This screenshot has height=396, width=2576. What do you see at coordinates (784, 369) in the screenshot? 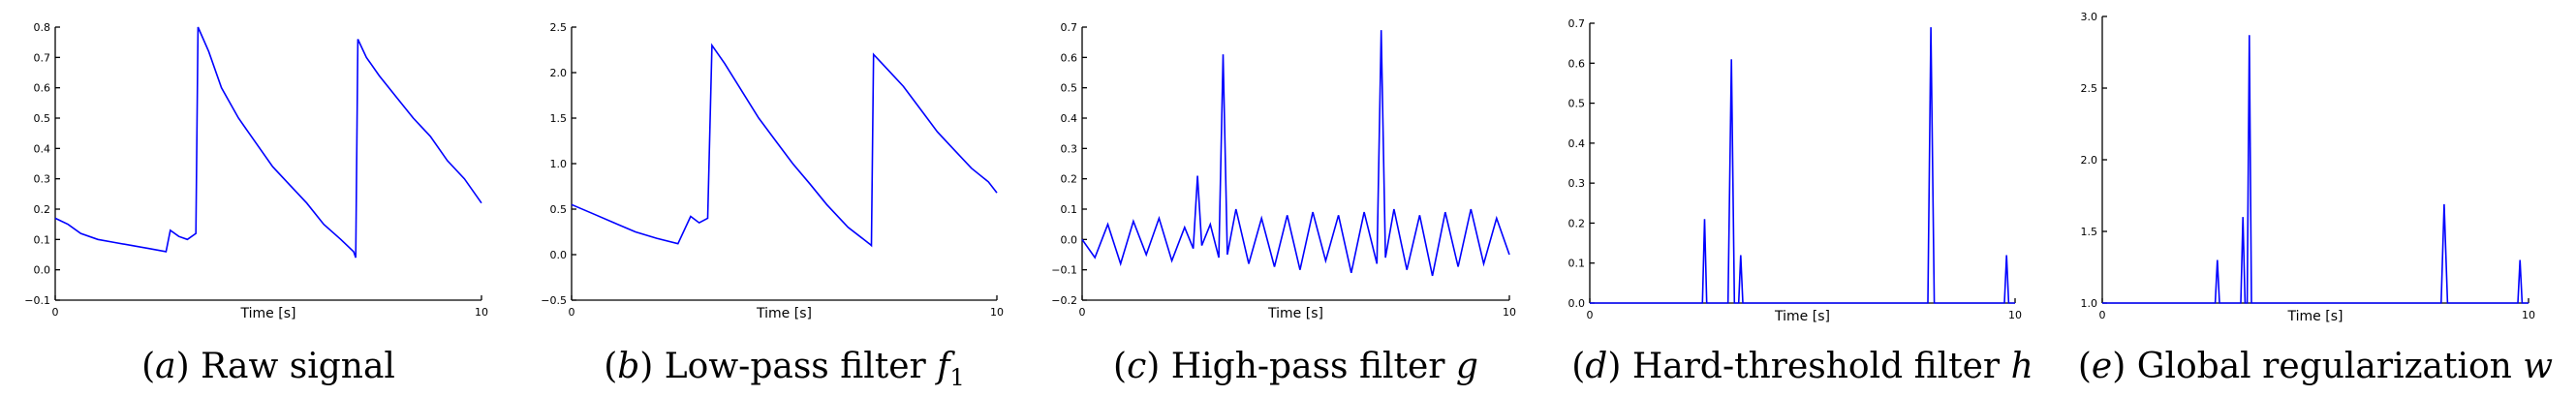
I see `panel-caption: (b) Low-pass filter f1` at bounding box center [784, 369].